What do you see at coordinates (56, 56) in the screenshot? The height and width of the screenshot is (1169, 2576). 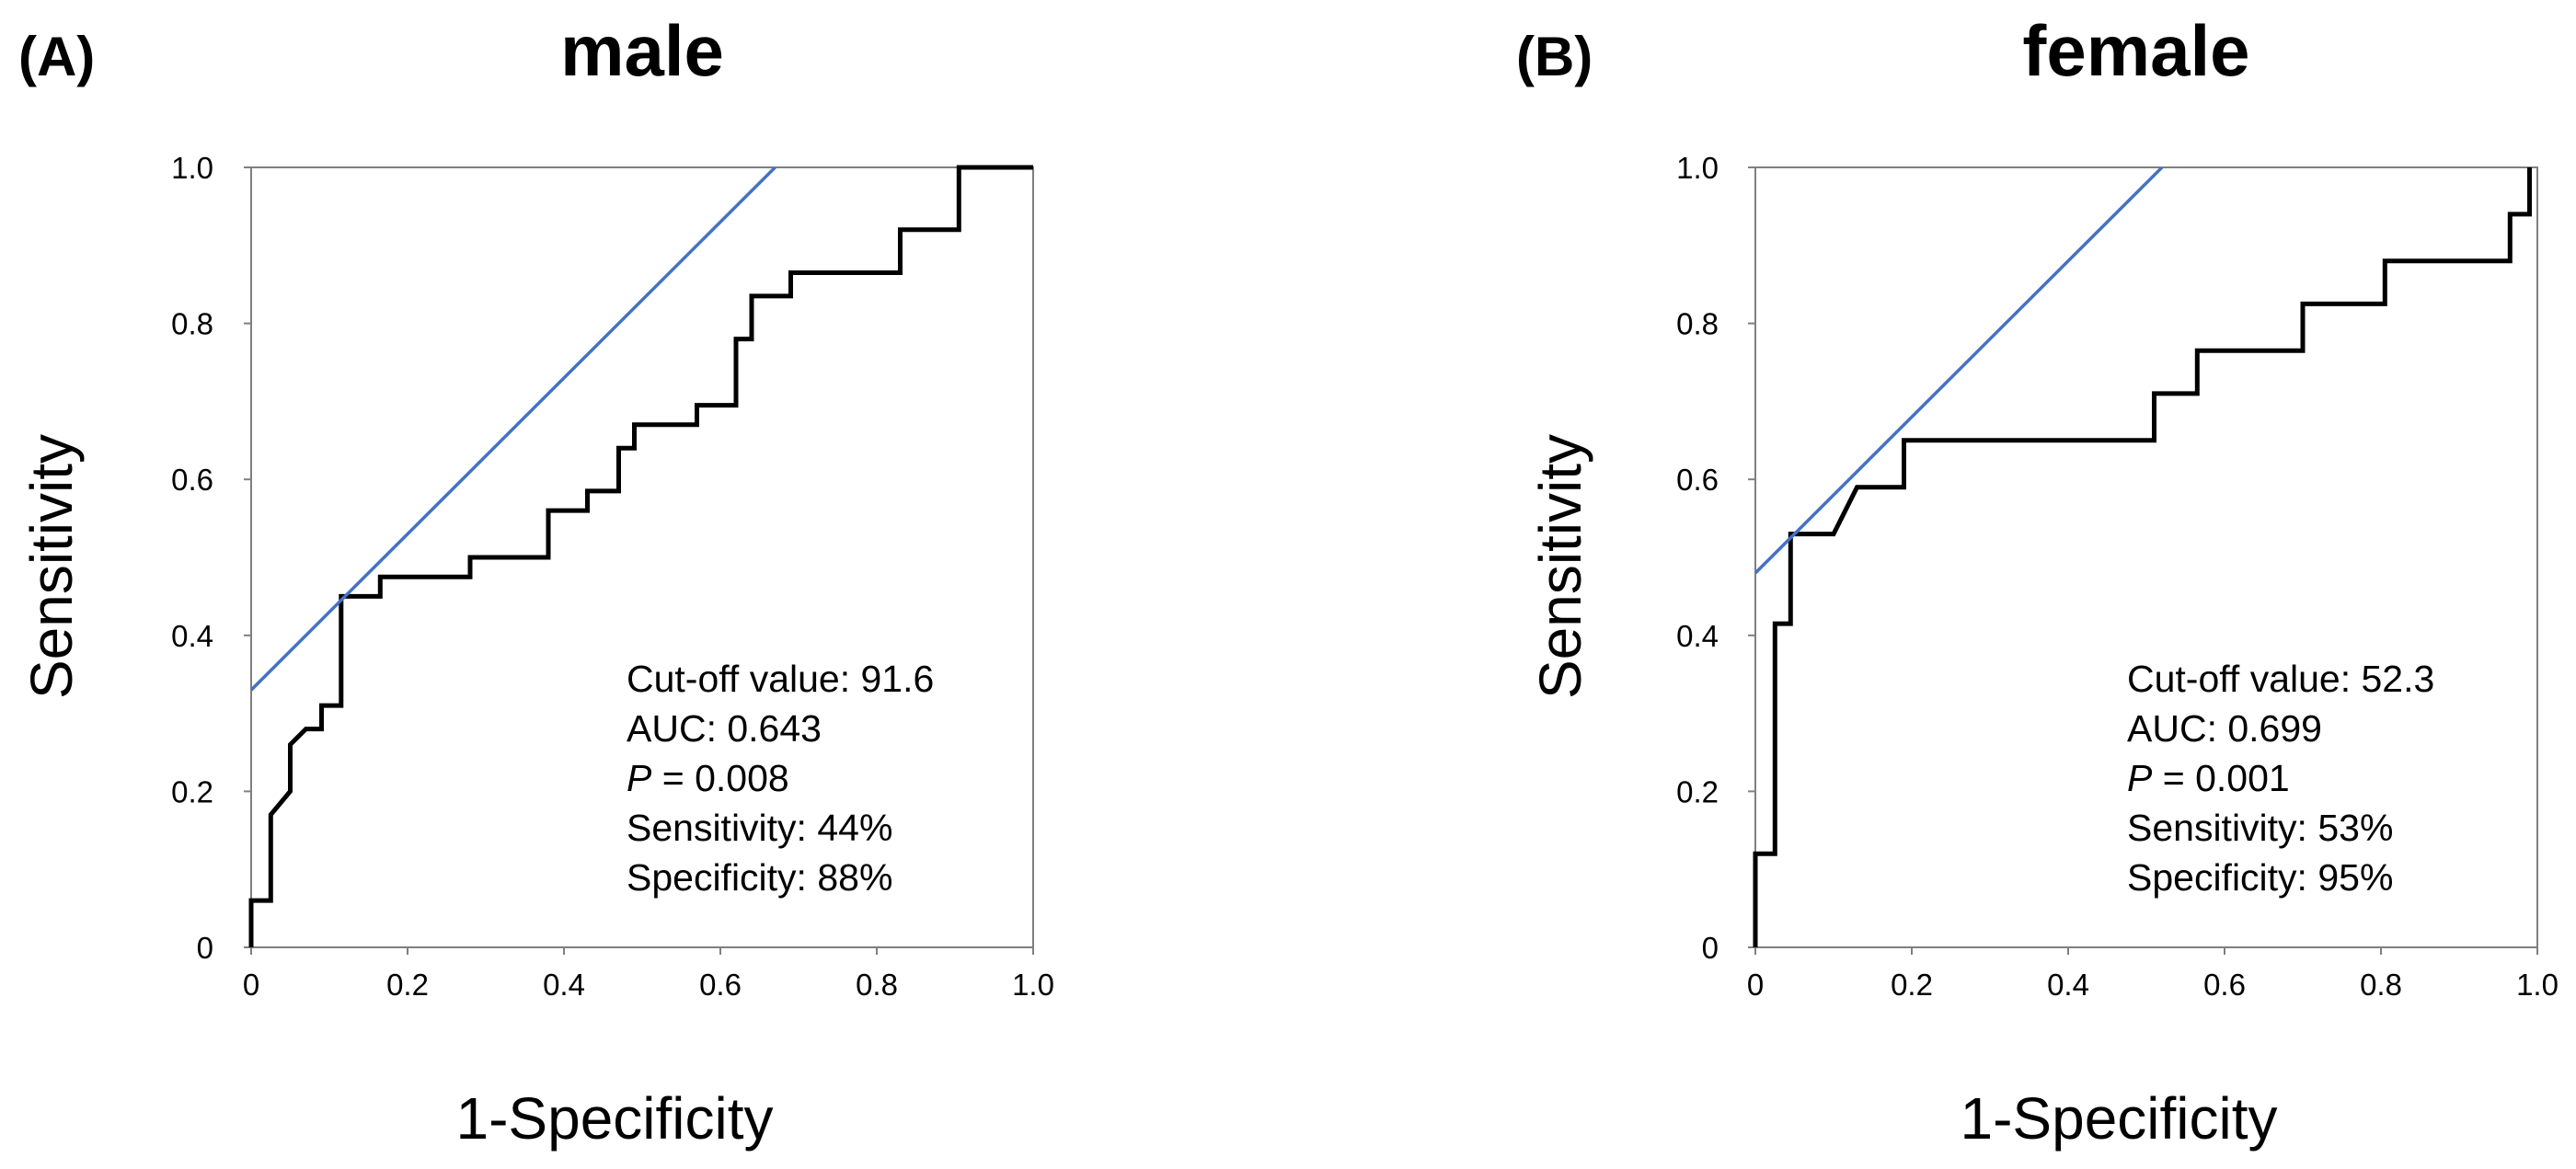 I see `panel-label: (A)` at bounding box center [56, 56].